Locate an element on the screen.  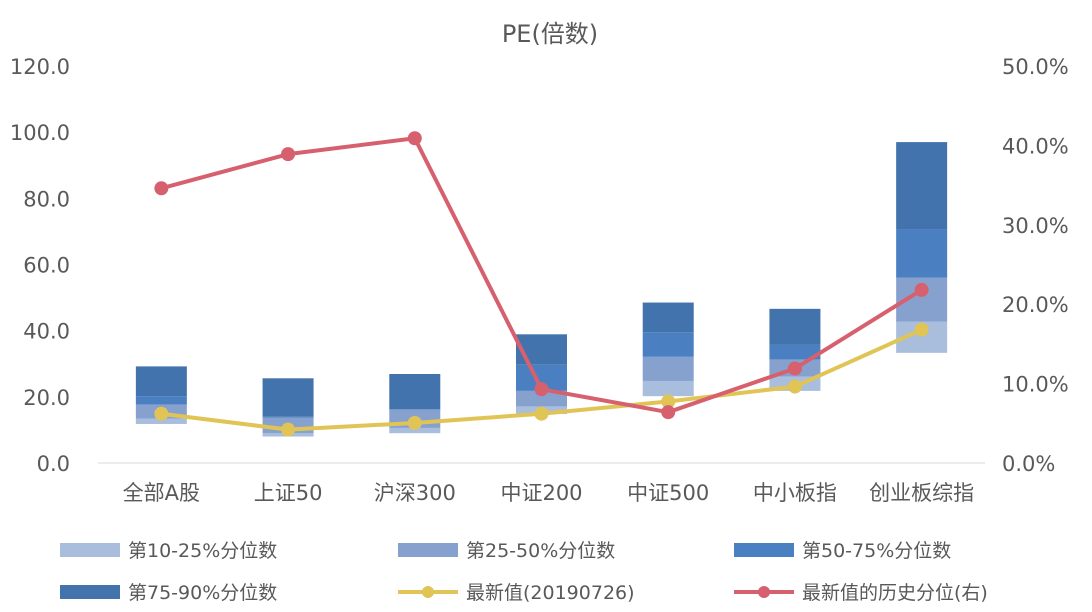
x-tick-label: 沪深300 is located at coordinates (415, 493).